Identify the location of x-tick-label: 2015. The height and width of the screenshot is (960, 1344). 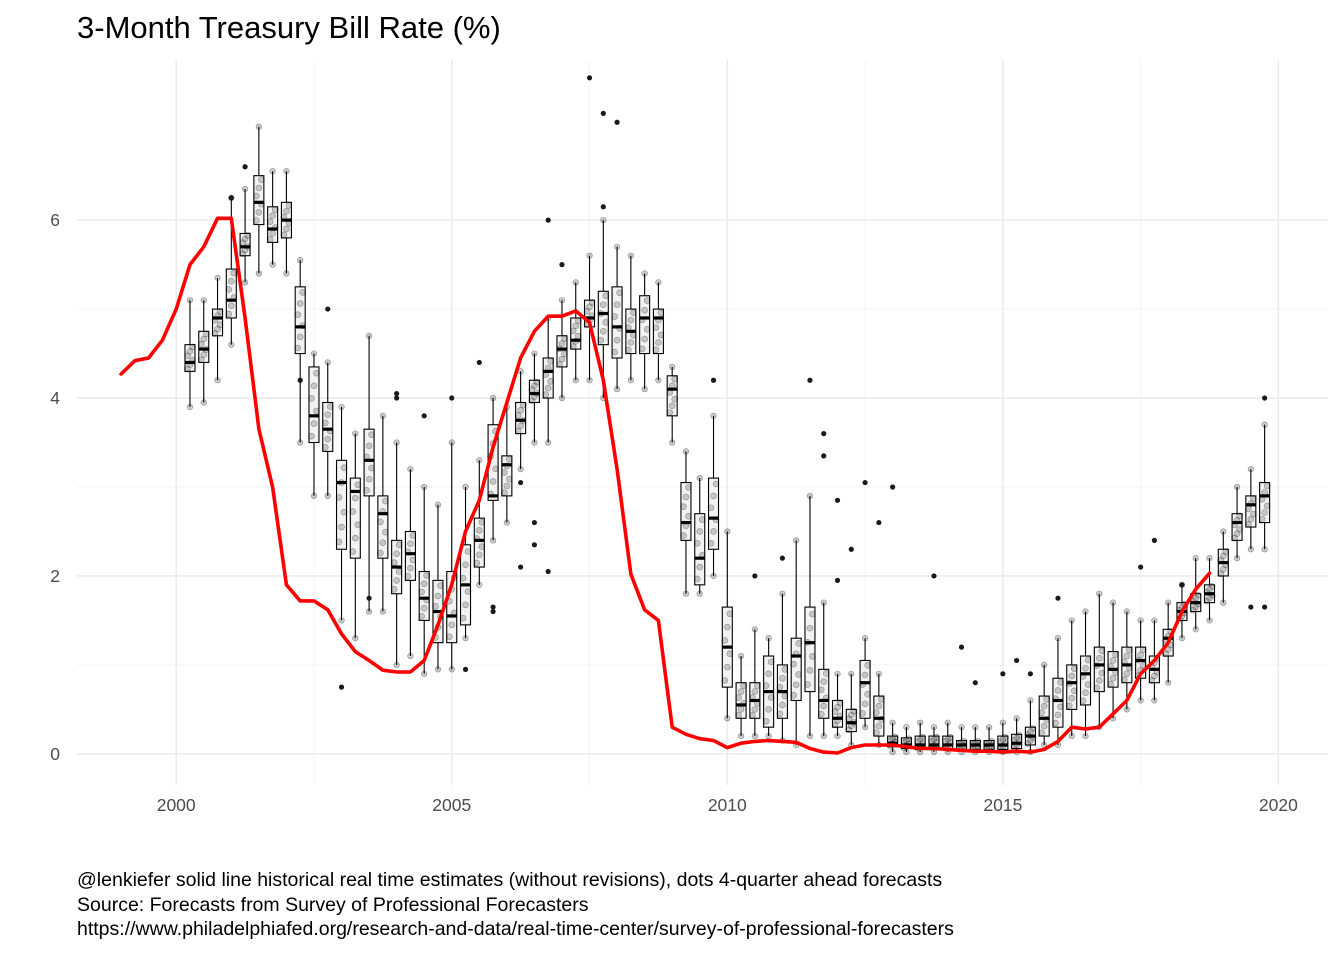
(1002, 805).